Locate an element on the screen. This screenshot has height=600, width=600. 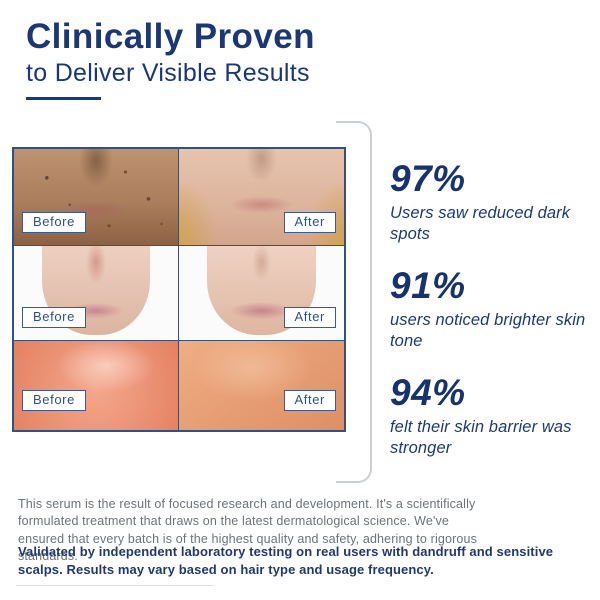
stat-value: 94% is located at coordinates (428, 393).